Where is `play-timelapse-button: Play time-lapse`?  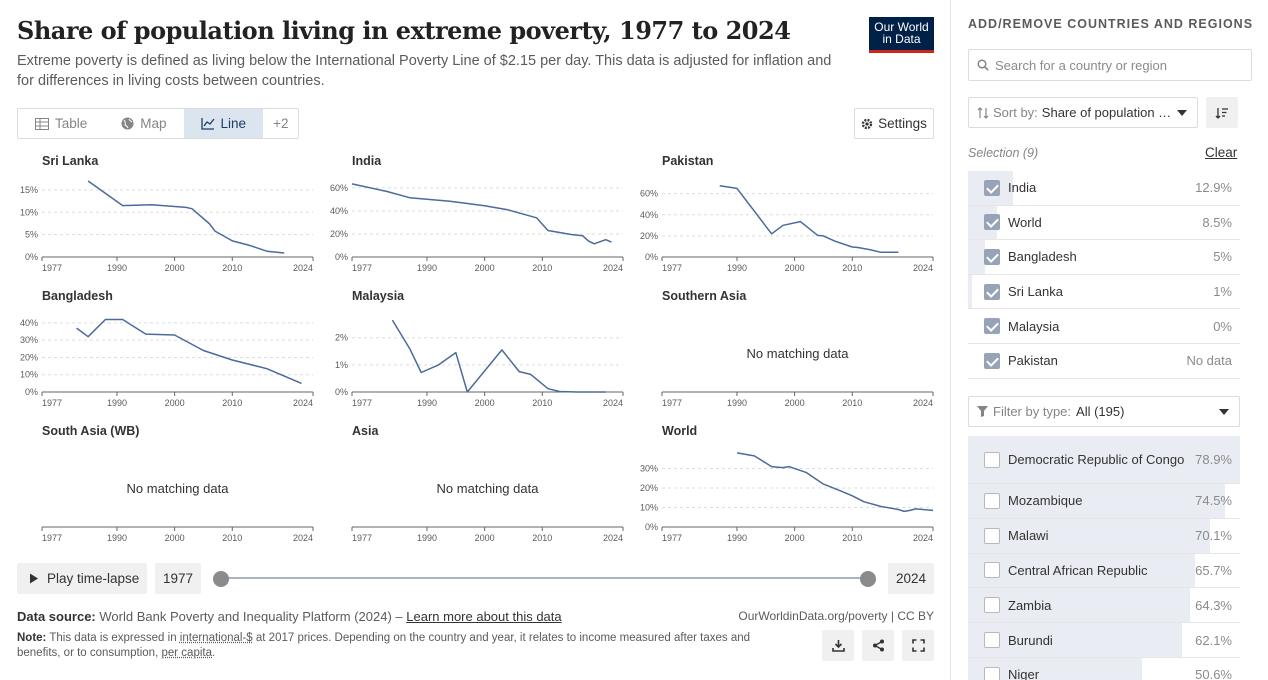
play-timelapse-button: Play time-lapse is located at coordinates (82, 578).